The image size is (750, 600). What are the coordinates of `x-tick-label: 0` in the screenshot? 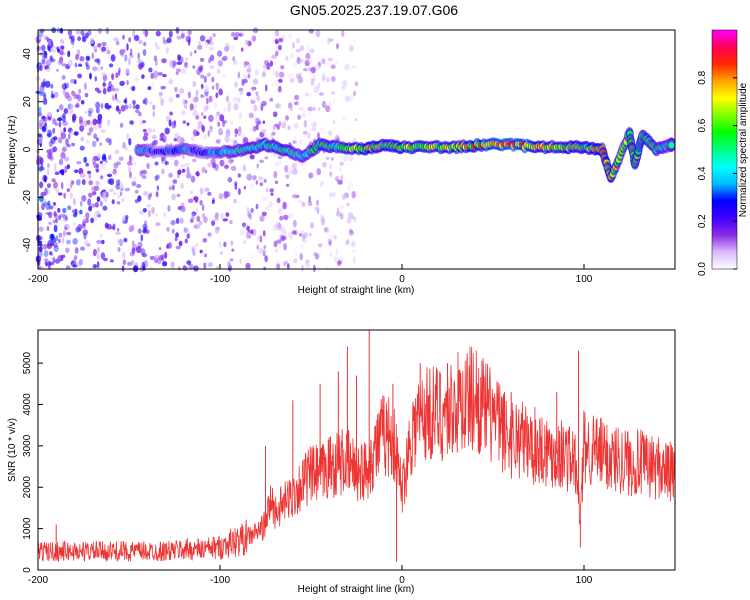 It's located at (402, 279).